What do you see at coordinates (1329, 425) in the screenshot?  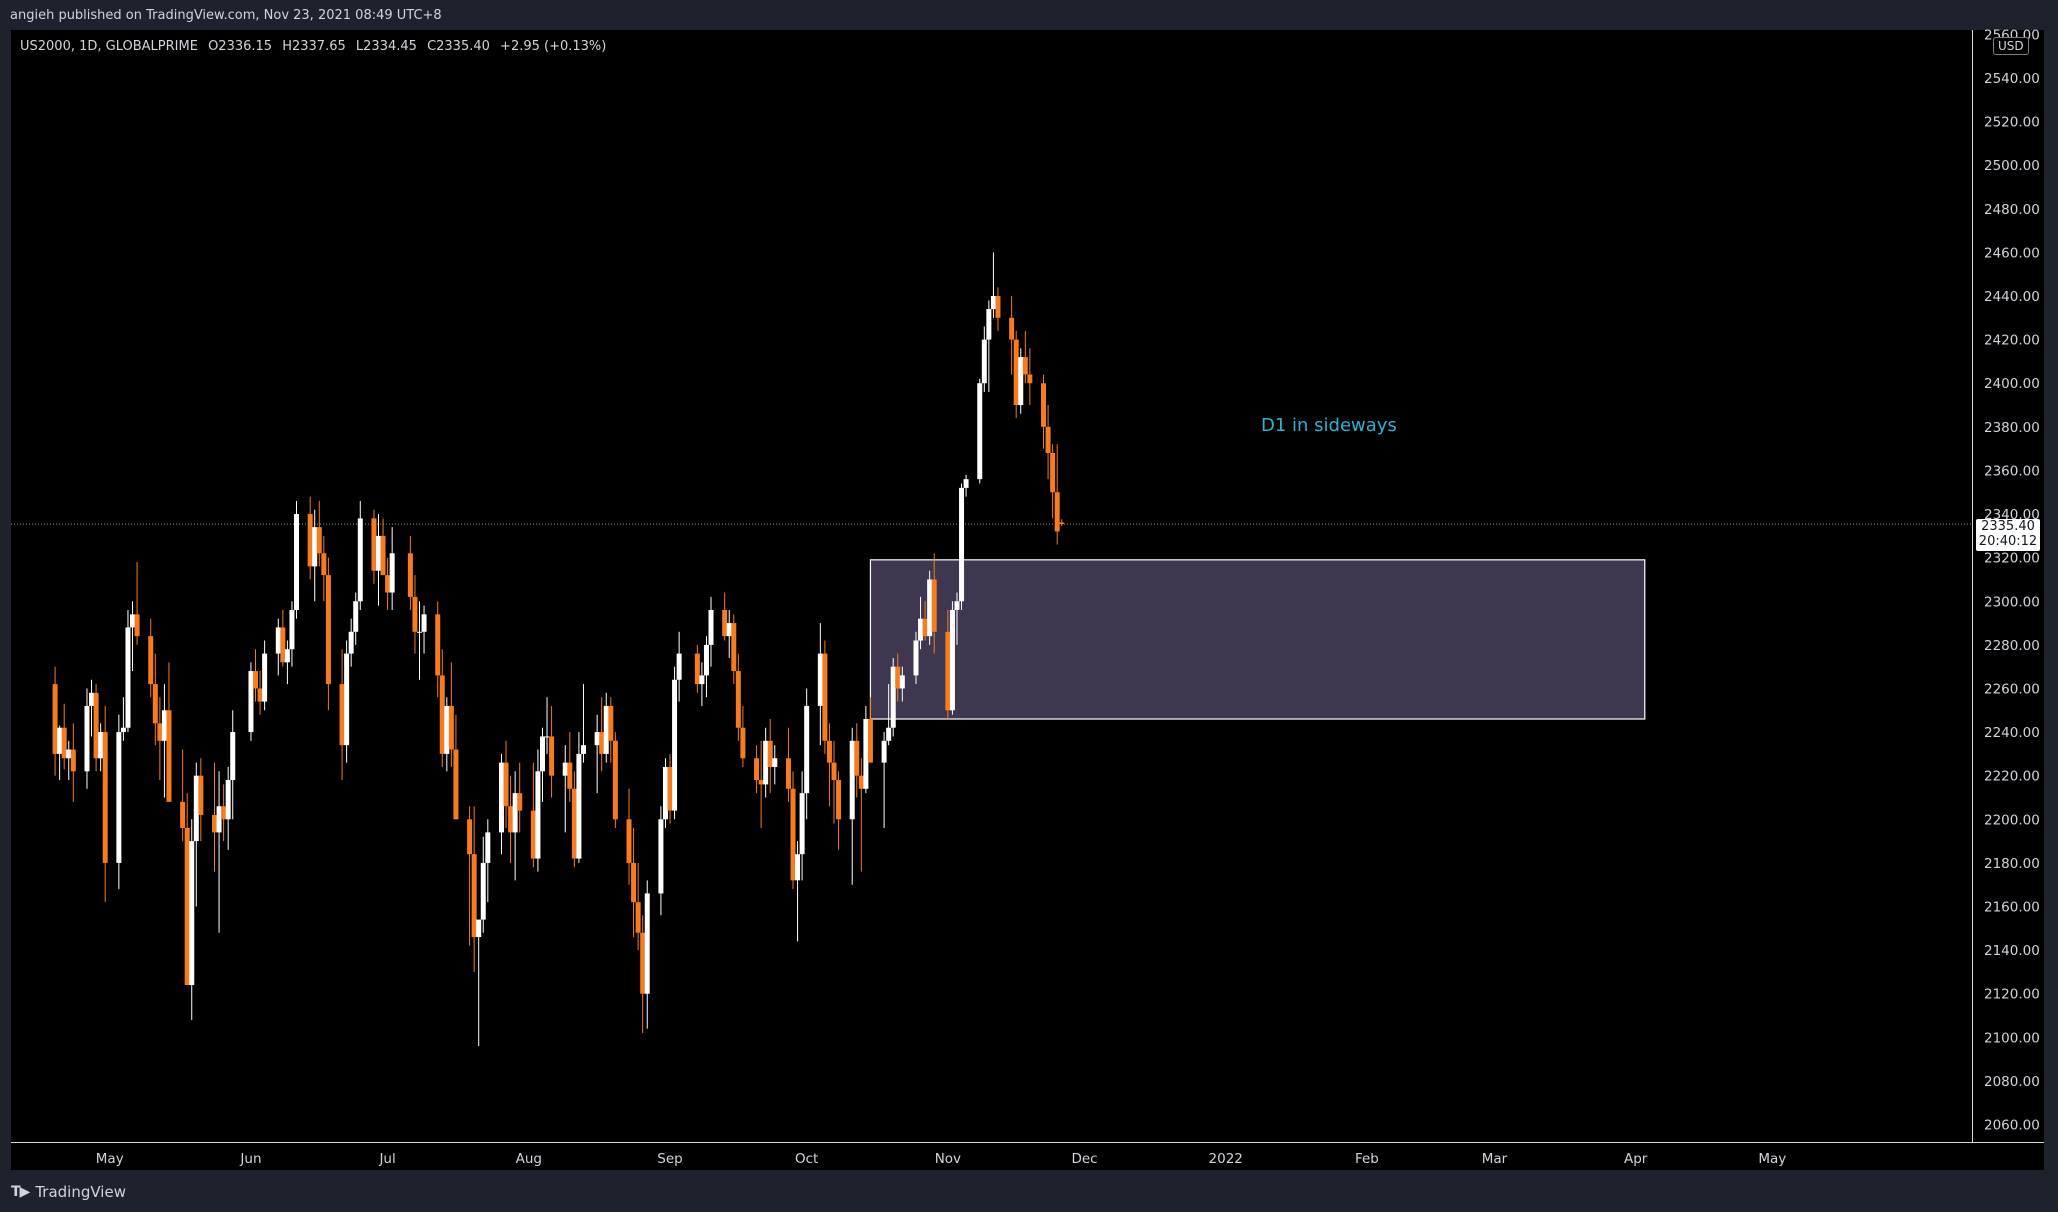 I see `annotation-text: D1 in sideways` at bounding box center [1329, 425].